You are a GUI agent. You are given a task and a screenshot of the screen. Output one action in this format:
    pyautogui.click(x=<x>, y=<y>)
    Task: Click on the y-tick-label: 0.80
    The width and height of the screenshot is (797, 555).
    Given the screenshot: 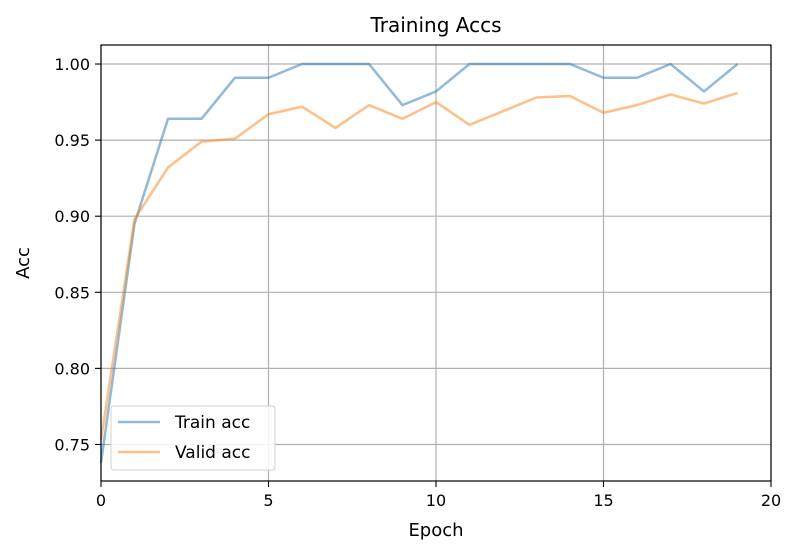 What is the action you would take?
    pyautogui.click(x=72, y=368)
    